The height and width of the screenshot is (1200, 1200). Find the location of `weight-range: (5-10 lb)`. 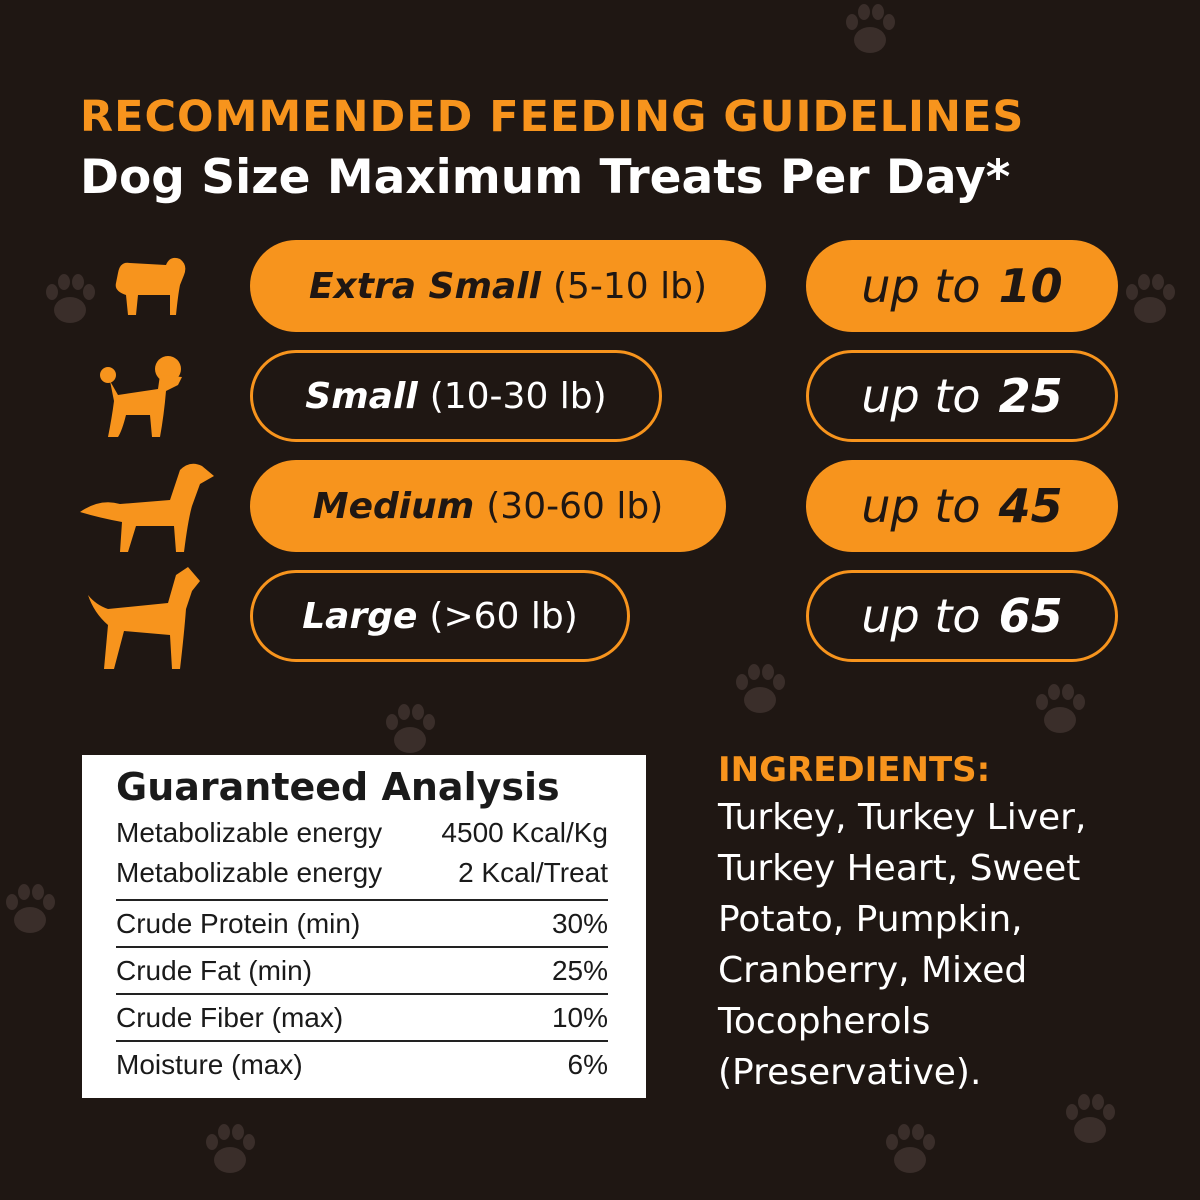

weight-range: (5-10 lb) is located at coordinates (630, 286).